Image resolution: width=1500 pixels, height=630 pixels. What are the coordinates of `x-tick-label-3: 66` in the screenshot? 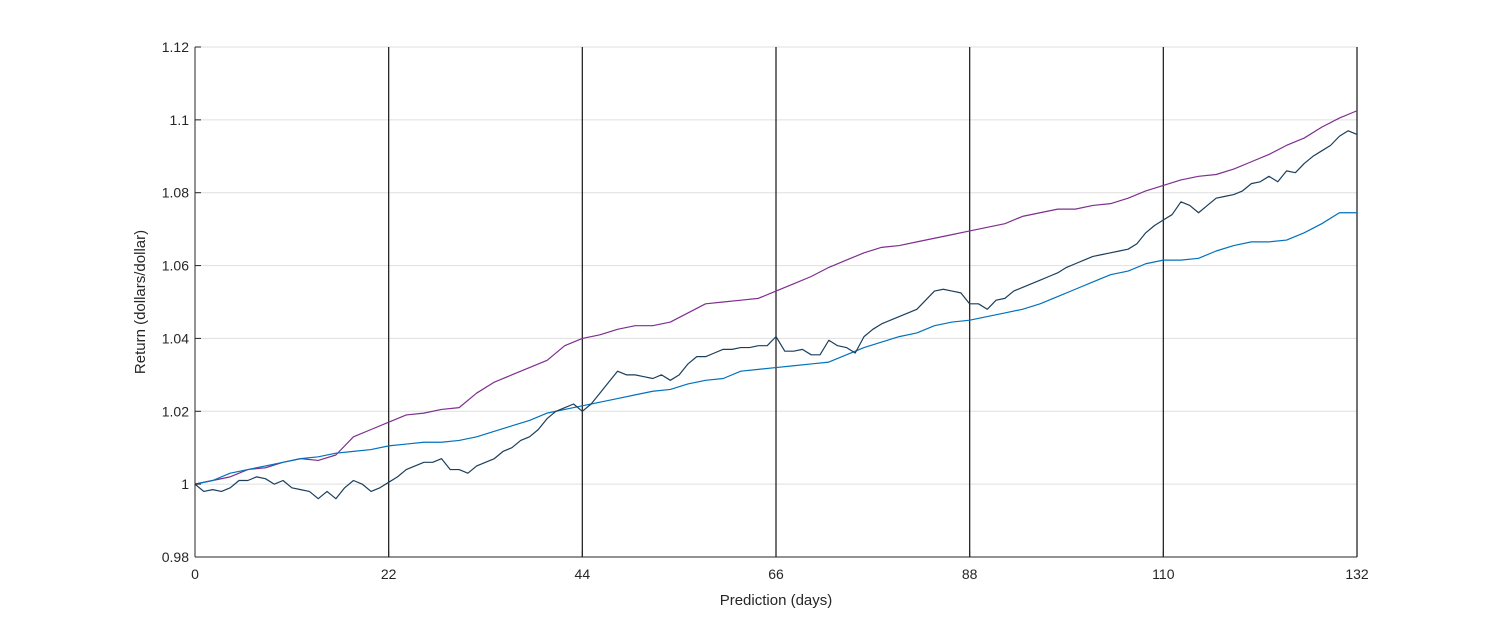 It's located at (776, 574).